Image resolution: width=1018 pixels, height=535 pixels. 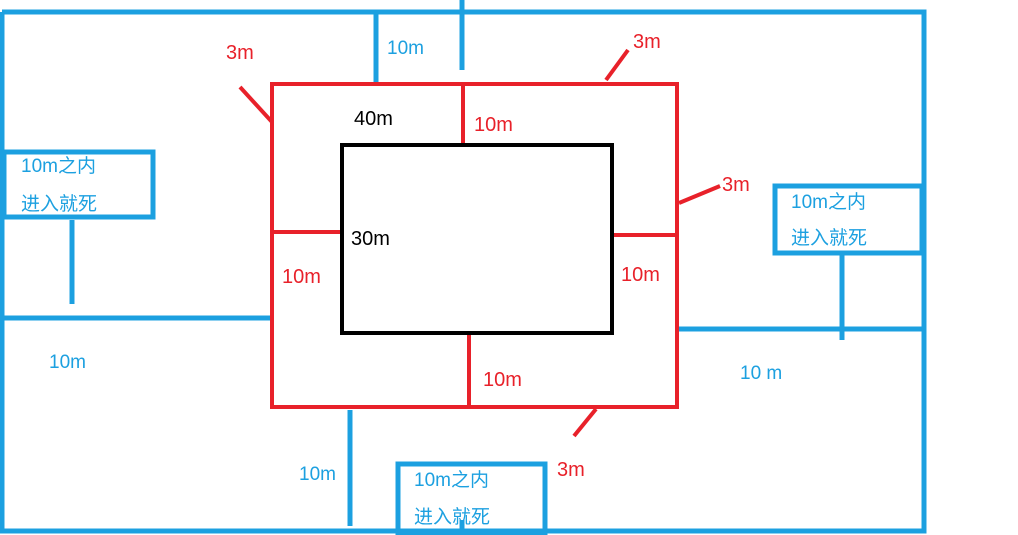 I want to click on red-pointer-top-right, so click(x=617, y=65).